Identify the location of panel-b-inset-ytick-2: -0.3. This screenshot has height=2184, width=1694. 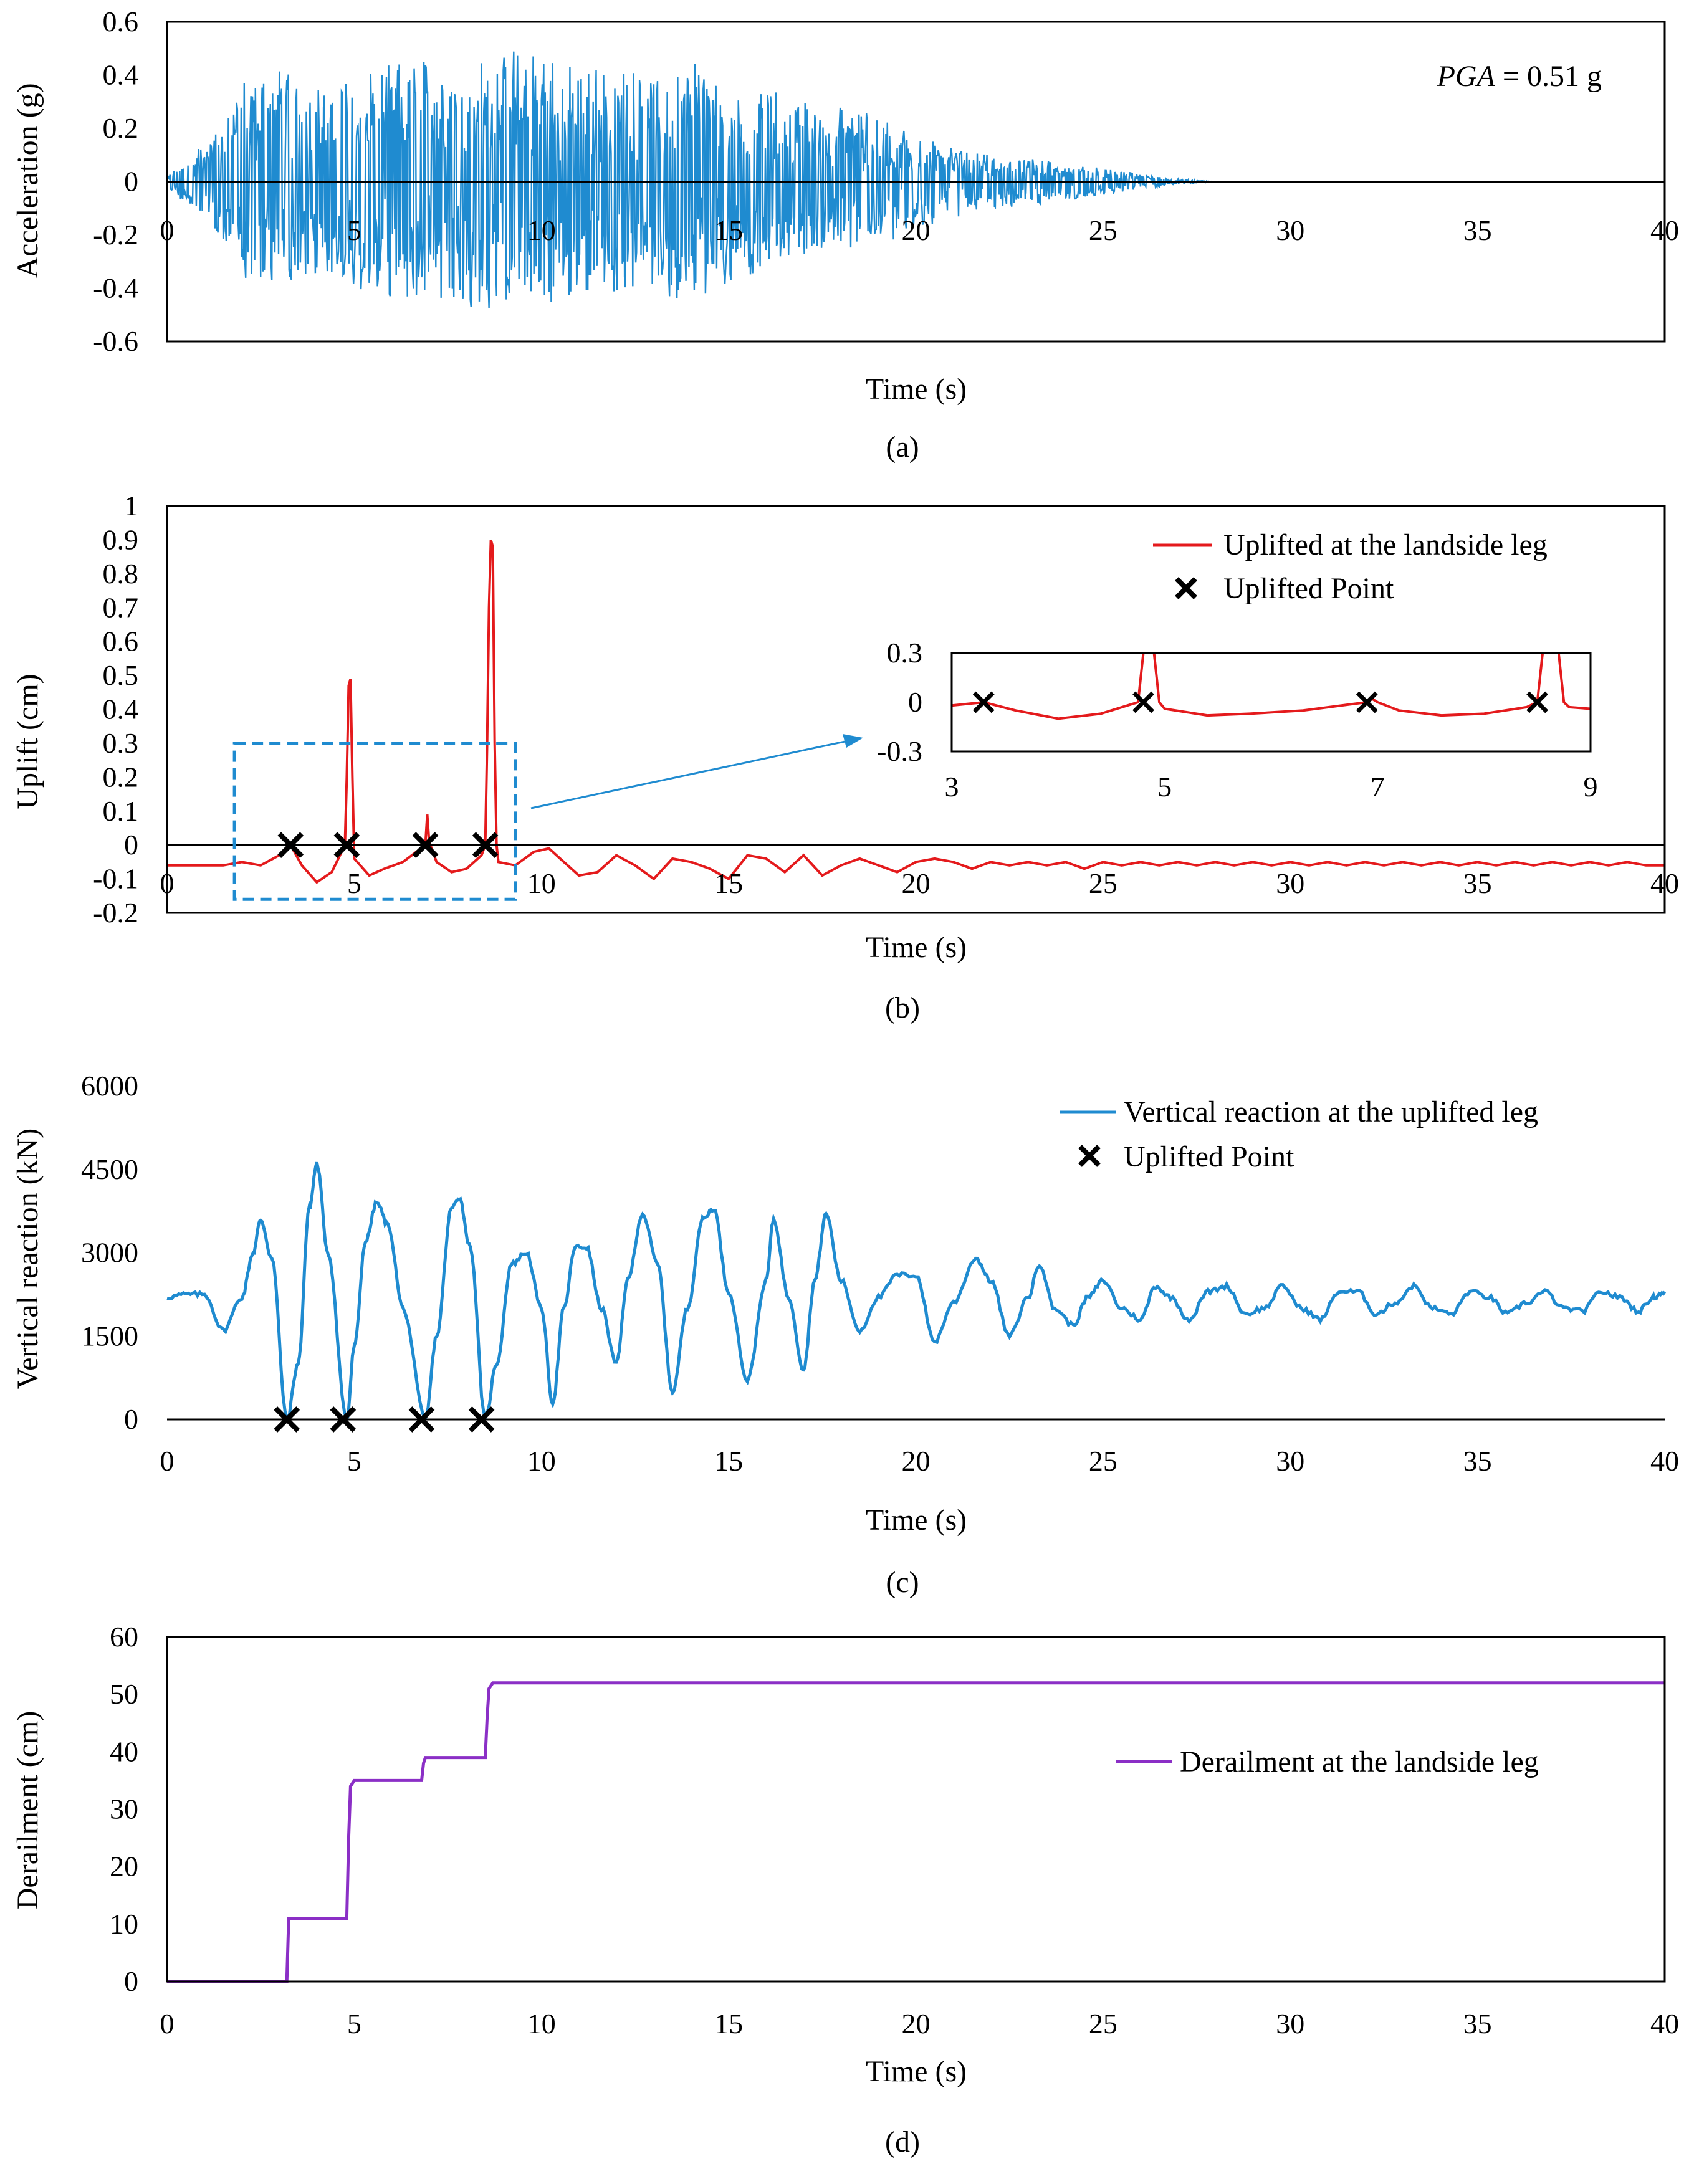
(900, 751).